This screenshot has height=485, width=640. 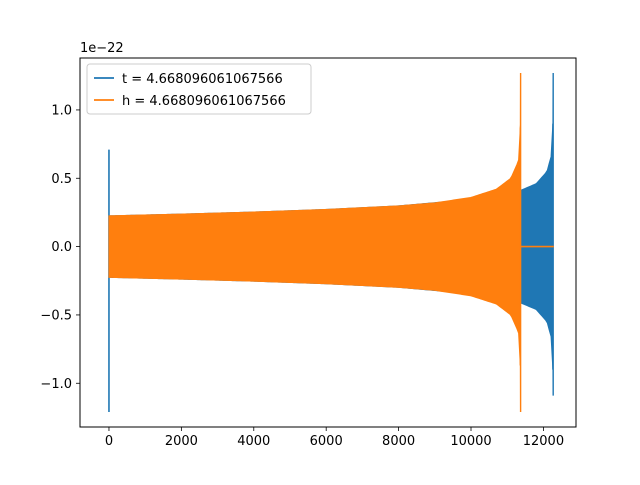 What do you see at coordinates (56, 384) in the screenshot?
I see `y-tick-label: −1.0` at bounding box center [56, 384].